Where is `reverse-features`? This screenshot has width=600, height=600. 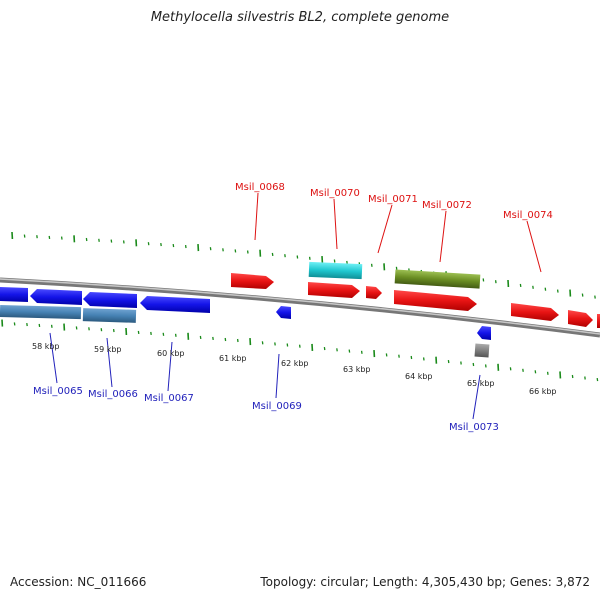 reverse-features is located at coordinates (245, 322).